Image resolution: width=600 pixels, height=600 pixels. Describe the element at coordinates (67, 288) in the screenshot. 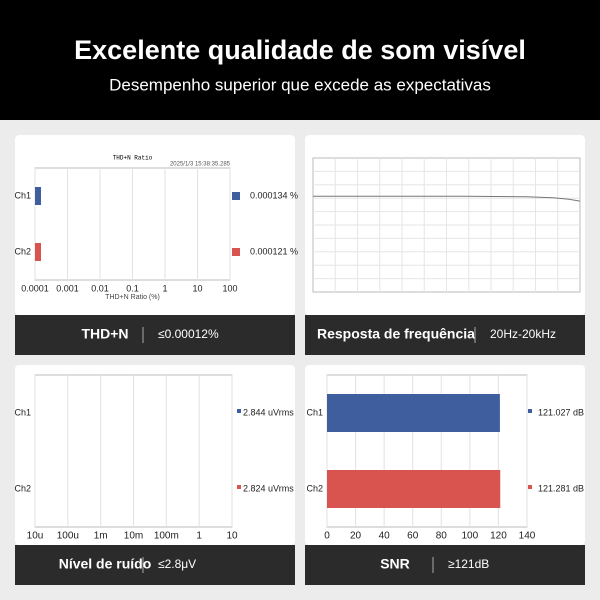

I see `x-tick-label: 0.001` at that location.